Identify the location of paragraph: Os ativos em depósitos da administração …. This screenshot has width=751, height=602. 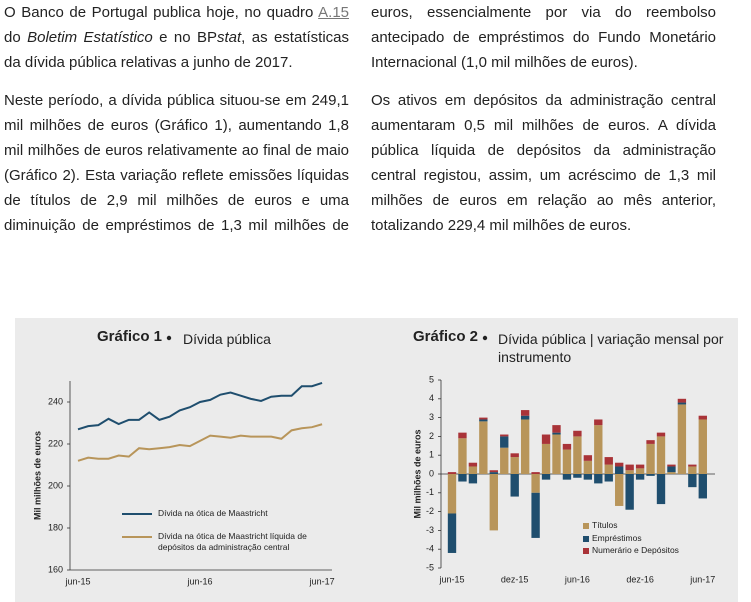
(543, 163).